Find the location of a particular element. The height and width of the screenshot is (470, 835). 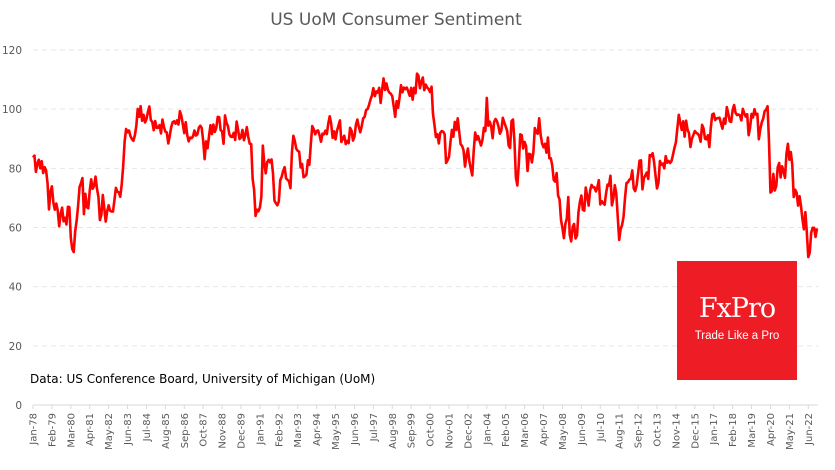

x-tick-label: Apr-07 is located at coordinates (544, 429).